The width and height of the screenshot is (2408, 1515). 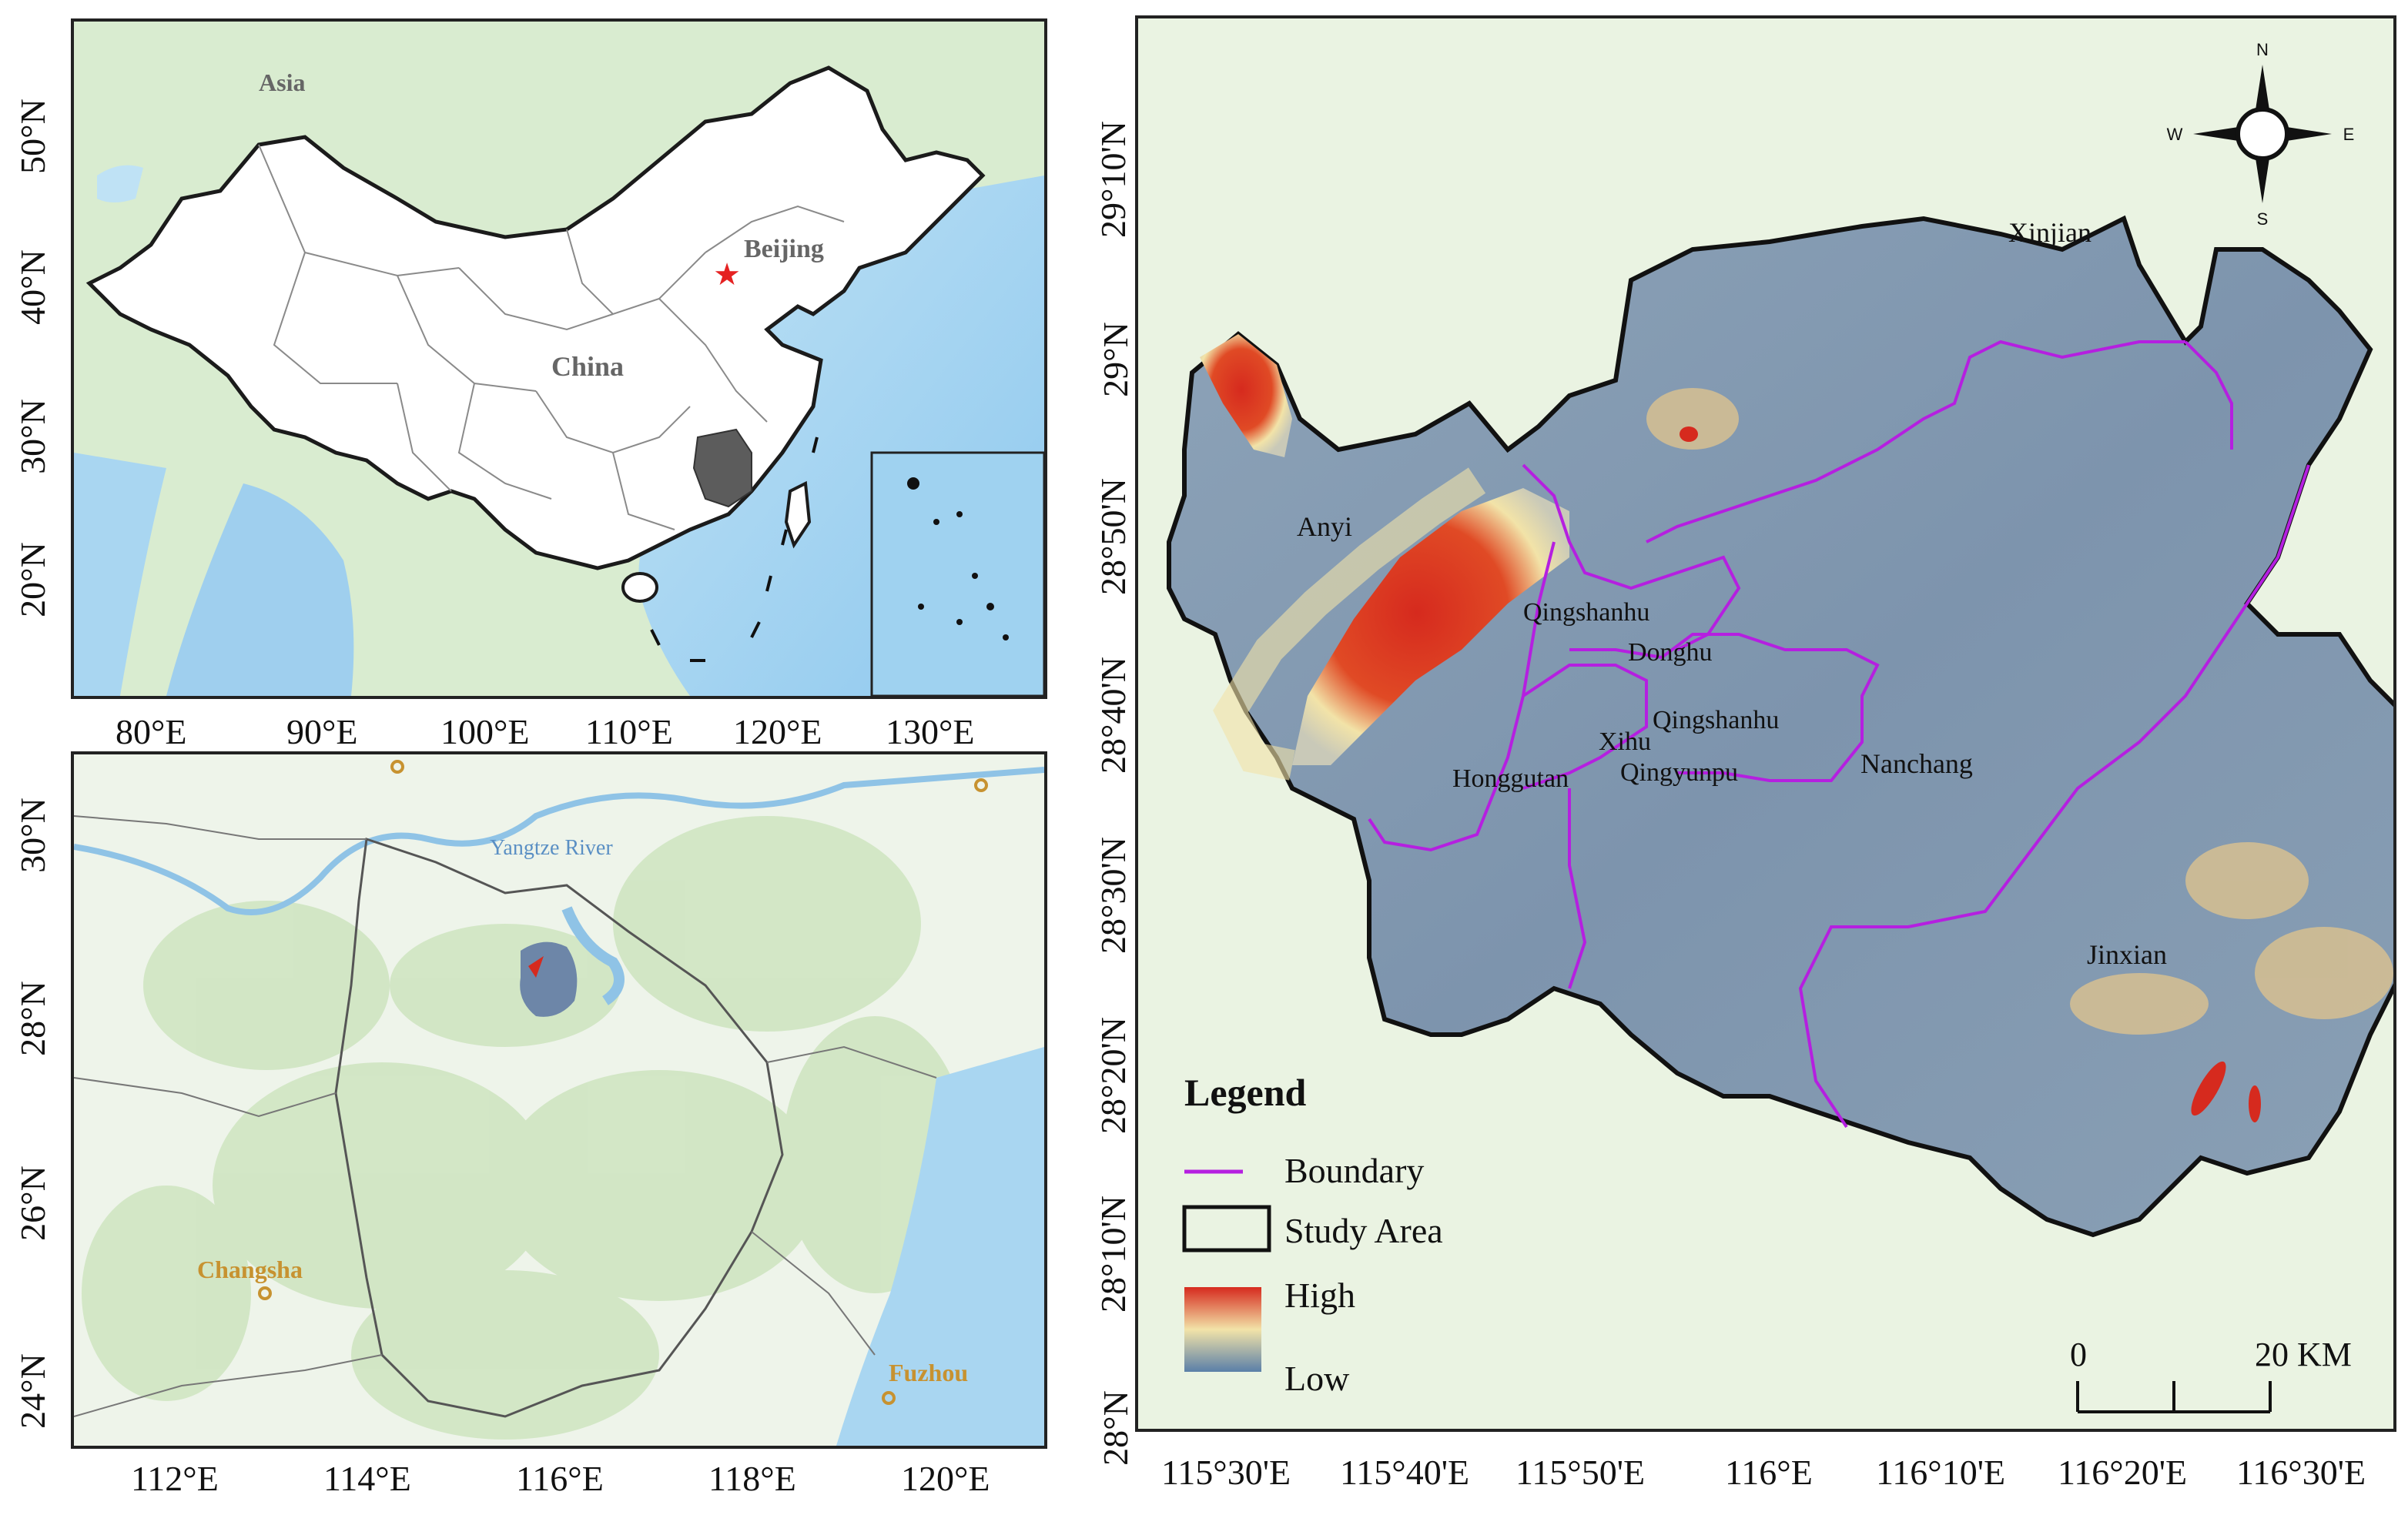 What do you see at coordinates (1405, 1472) in the screenshot?
I see `p3-xtick: 115°40'E` at bounding box center [1405, 1472].